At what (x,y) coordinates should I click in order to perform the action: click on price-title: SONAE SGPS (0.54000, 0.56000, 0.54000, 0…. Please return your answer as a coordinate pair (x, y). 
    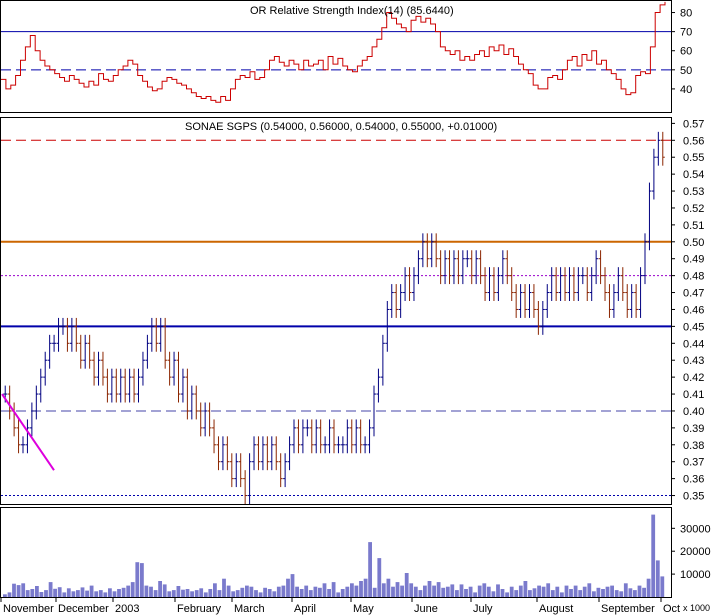
    Looking at the image, I should click on (341, 127).